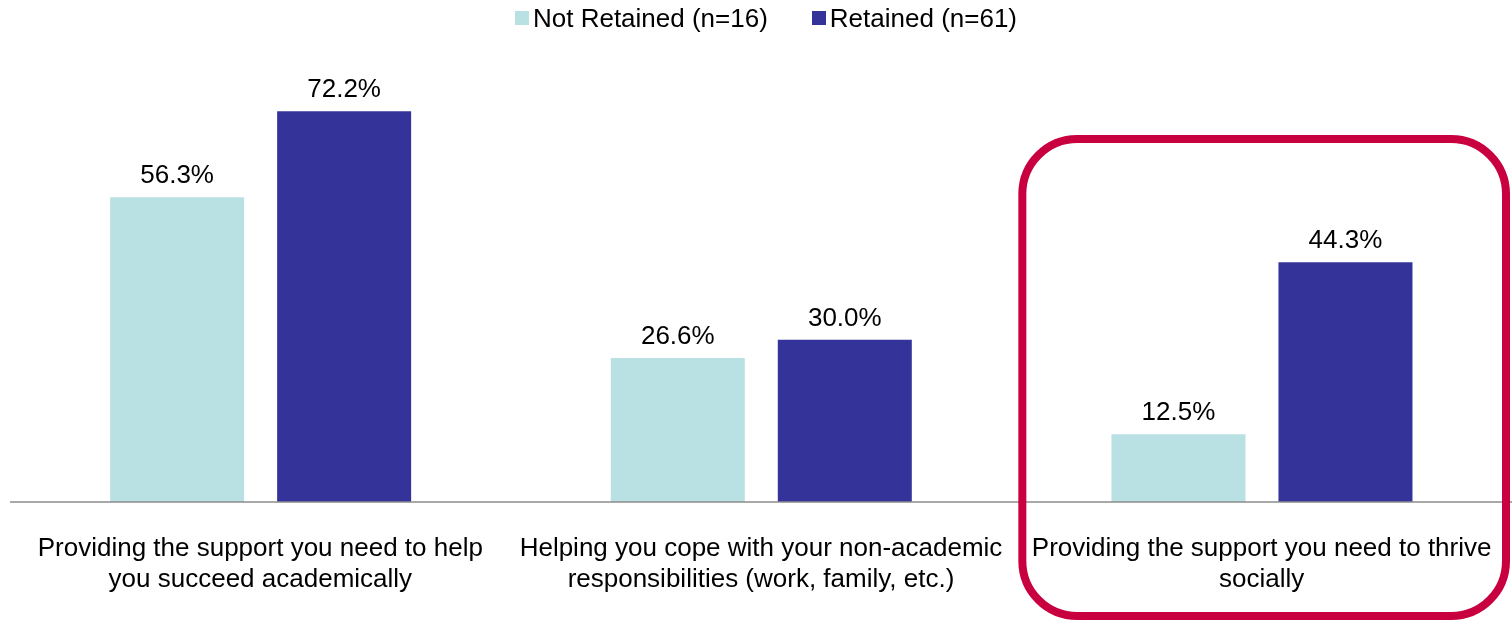 The width and height of the screenshot is (1512, 624). What do you see at coordinates (177, 174) in the screenshot?
I see `data-label: 56.3%` at bounding box center [177, 174].